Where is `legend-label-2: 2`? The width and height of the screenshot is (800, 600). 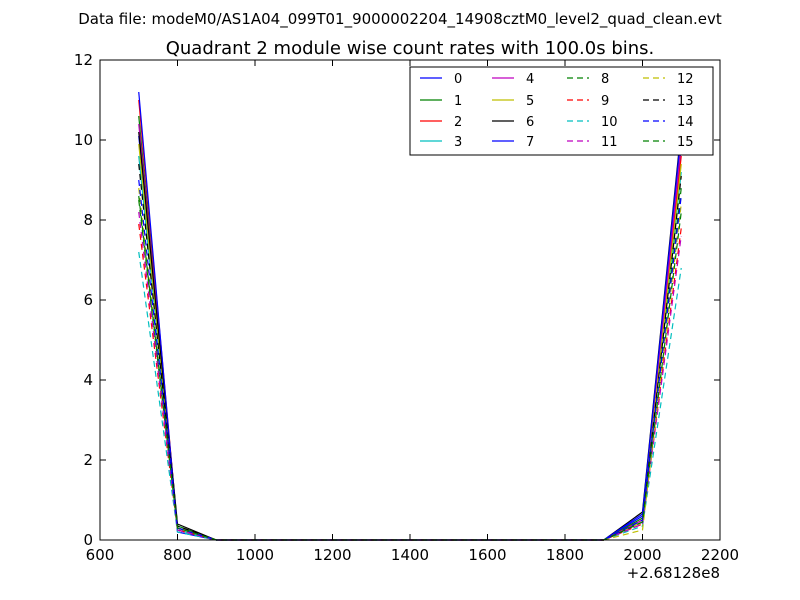
legend-label-2: 2 is located at coordinates (458, 122).